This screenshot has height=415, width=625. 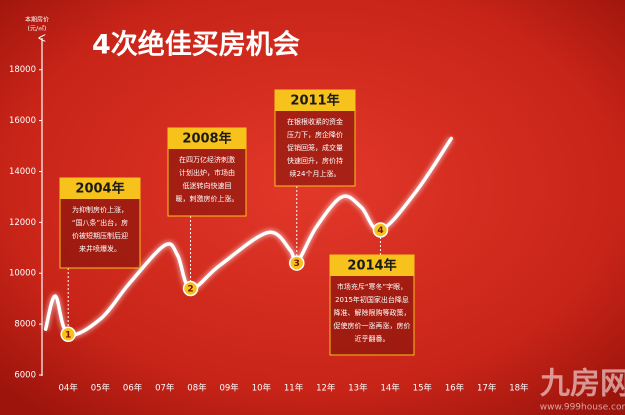 I want to click on y-axis-label: (元/㎡), so click(x=37, y=29).